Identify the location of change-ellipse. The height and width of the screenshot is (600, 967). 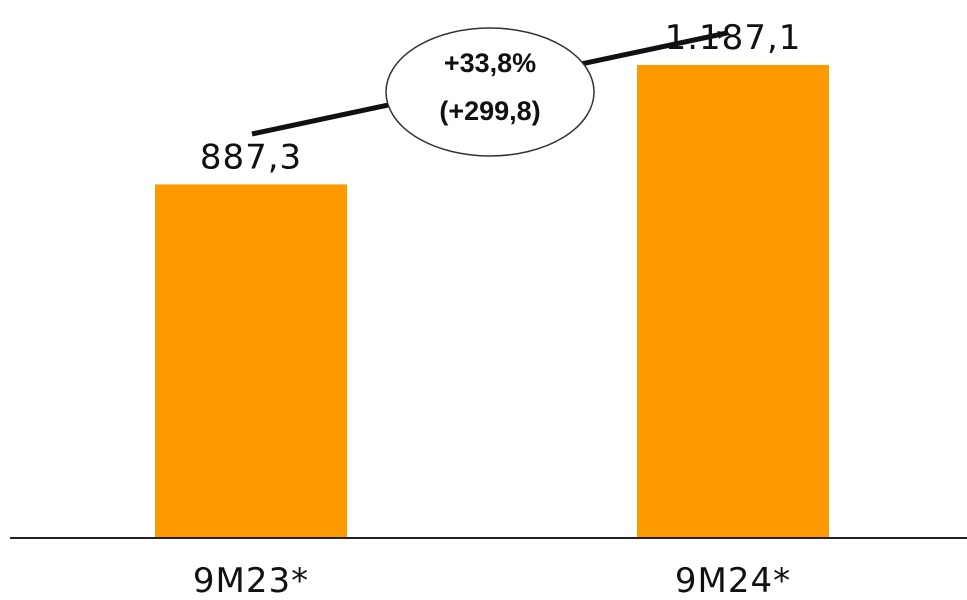
(490, 92).